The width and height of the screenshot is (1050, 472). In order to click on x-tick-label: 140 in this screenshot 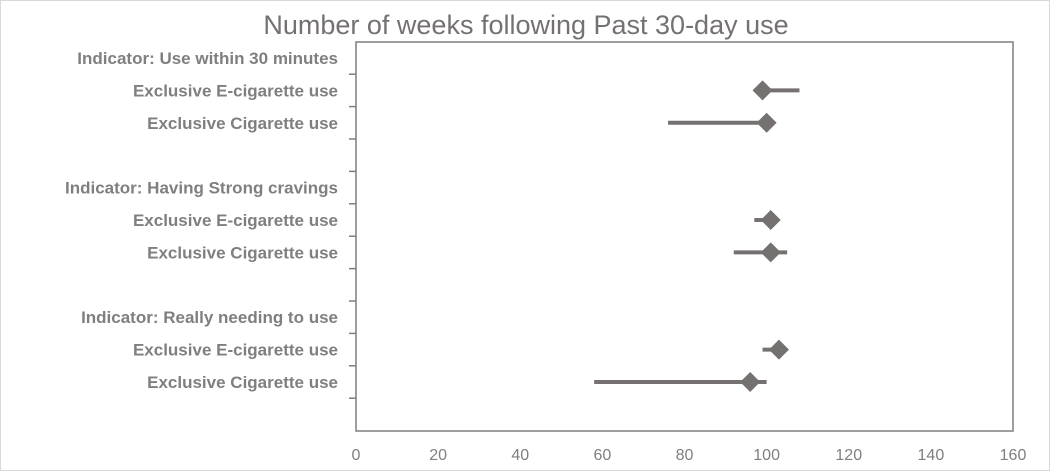, I will do `click(931, 455)`.